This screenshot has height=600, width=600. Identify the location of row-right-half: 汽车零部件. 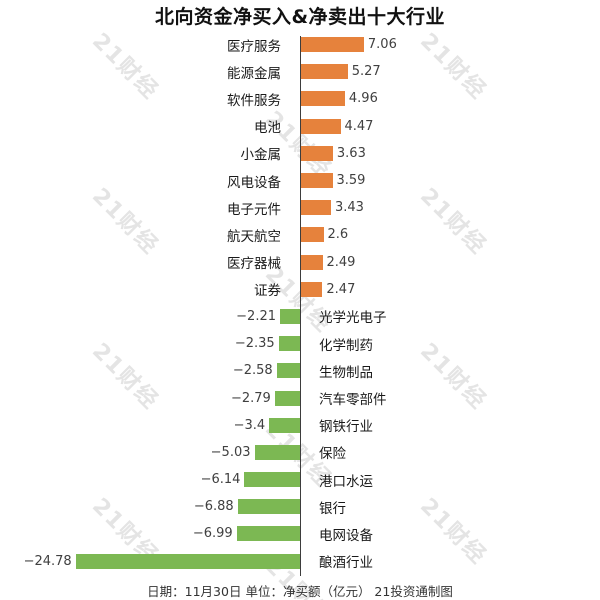
(450, 398).